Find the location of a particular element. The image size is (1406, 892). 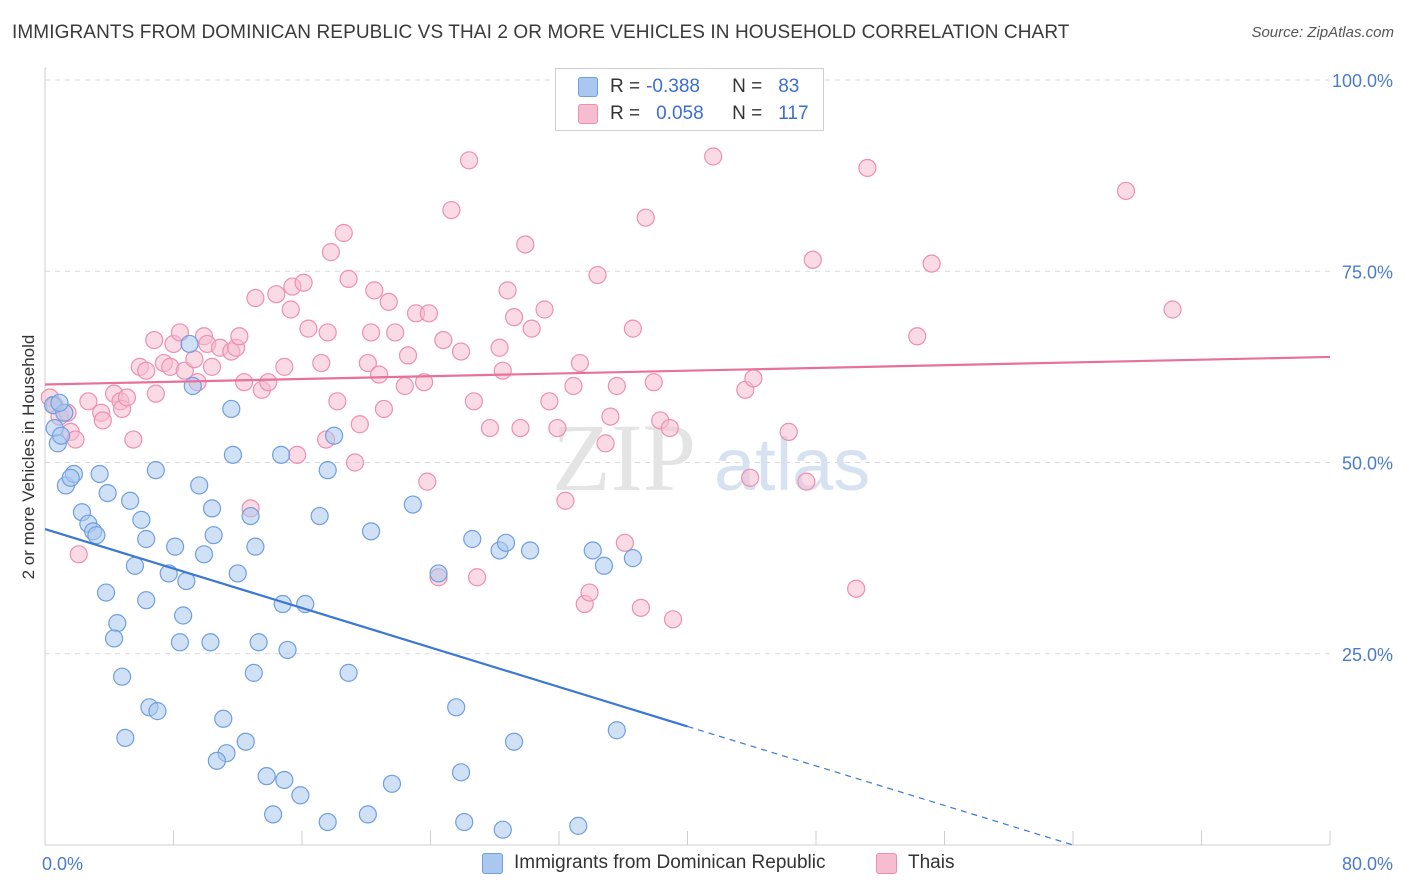

y-tick-labels: 100.0% 75.0% 50.0% 25.0% is located at coordinates (1362, 368).